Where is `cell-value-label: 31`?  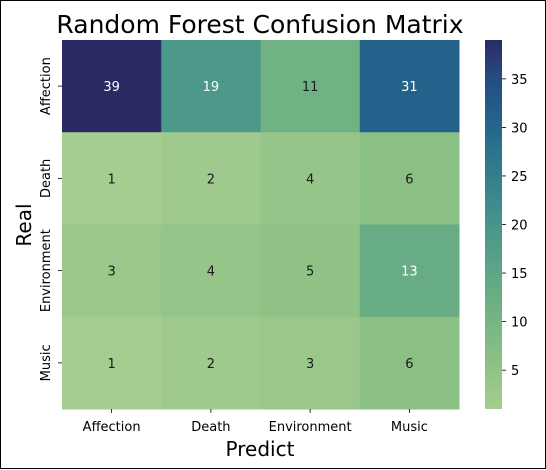
cell-value-label: 31 is located at coordinates (409, 87).